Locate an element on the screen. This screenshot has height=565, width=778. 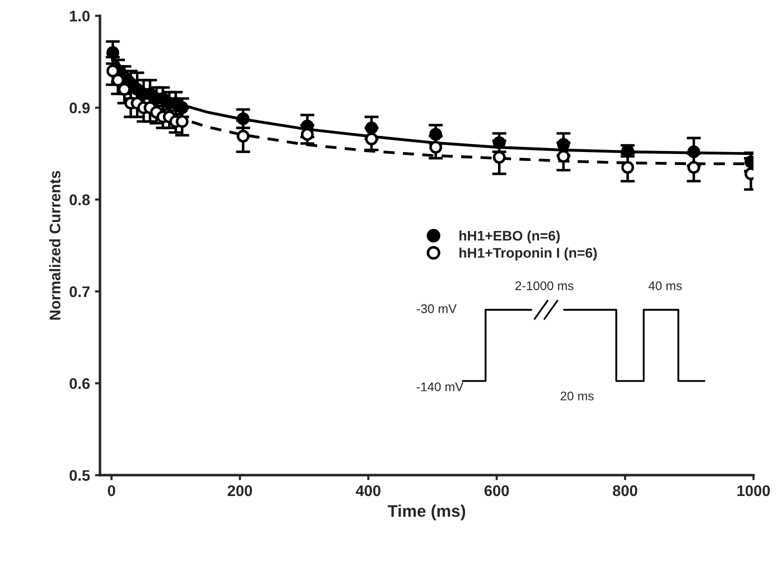
x-tick-label: 0 is located at coordinates (112, 490).